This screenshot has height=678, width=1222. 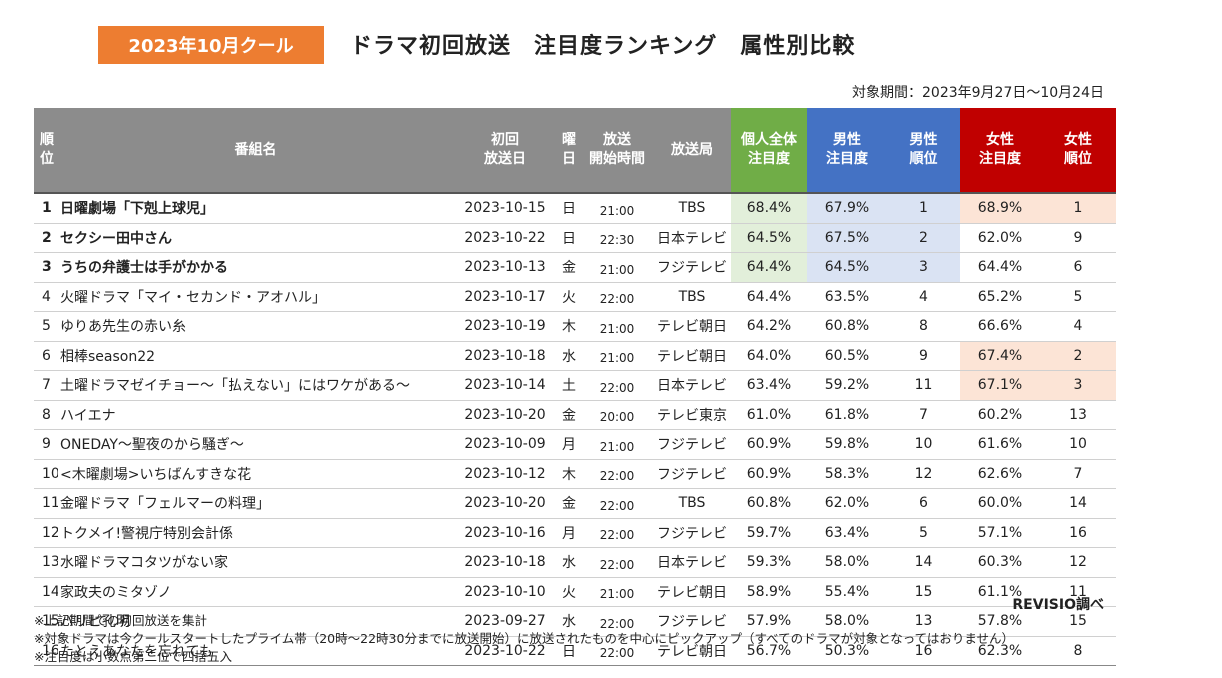 I want to click on rank-cell: 6, so click(x=46, y=356).